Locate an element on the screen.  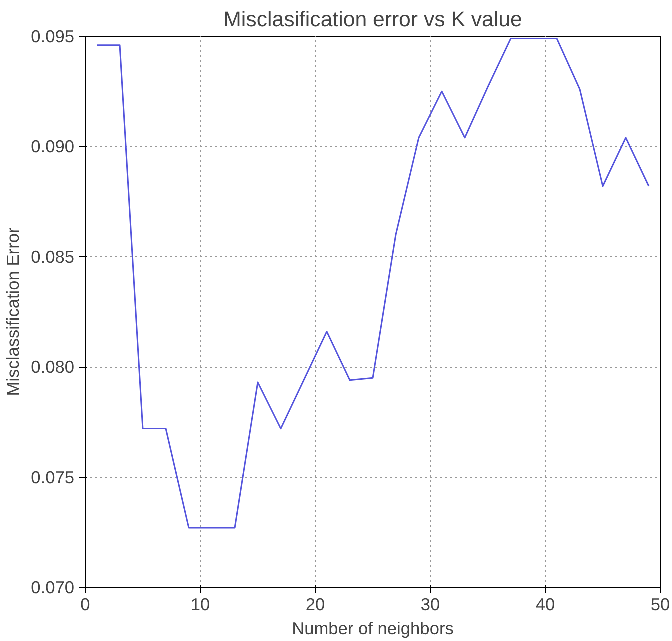
x-tick-label: 30 is located at coordinates (430, 604).